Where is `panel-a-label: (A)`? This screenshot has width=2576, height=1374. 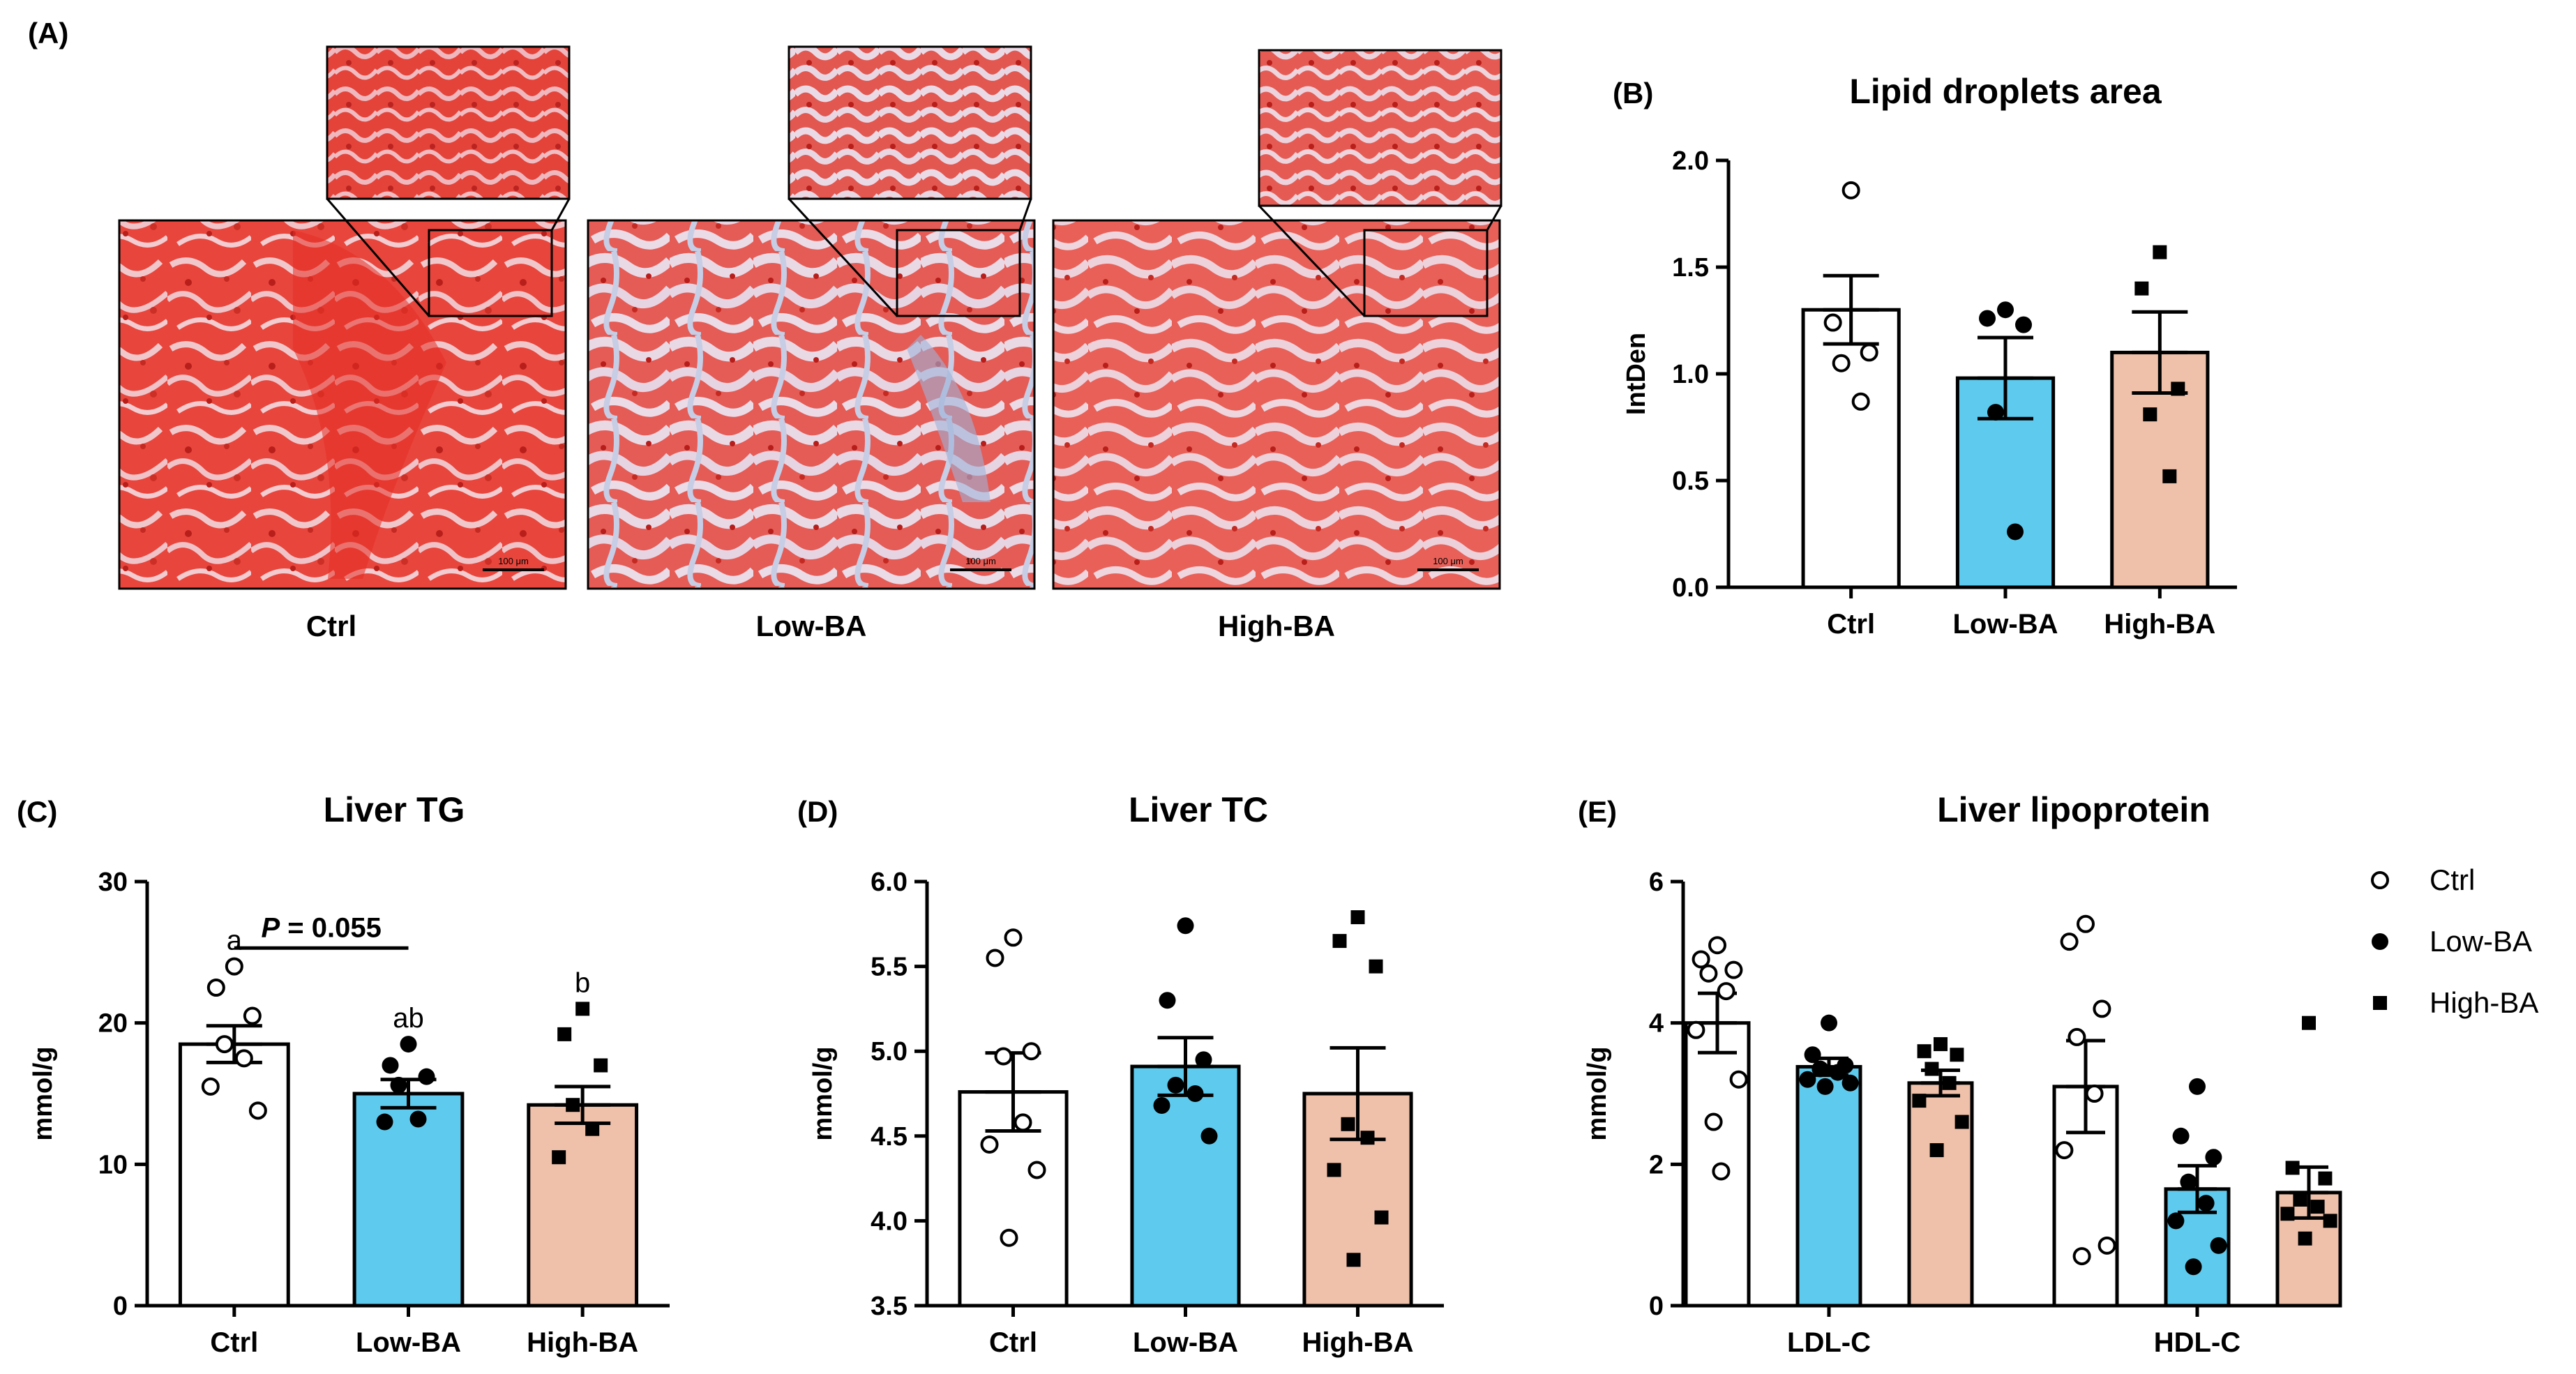 panel-a-label: (A) is located at coordinates (48, 33).